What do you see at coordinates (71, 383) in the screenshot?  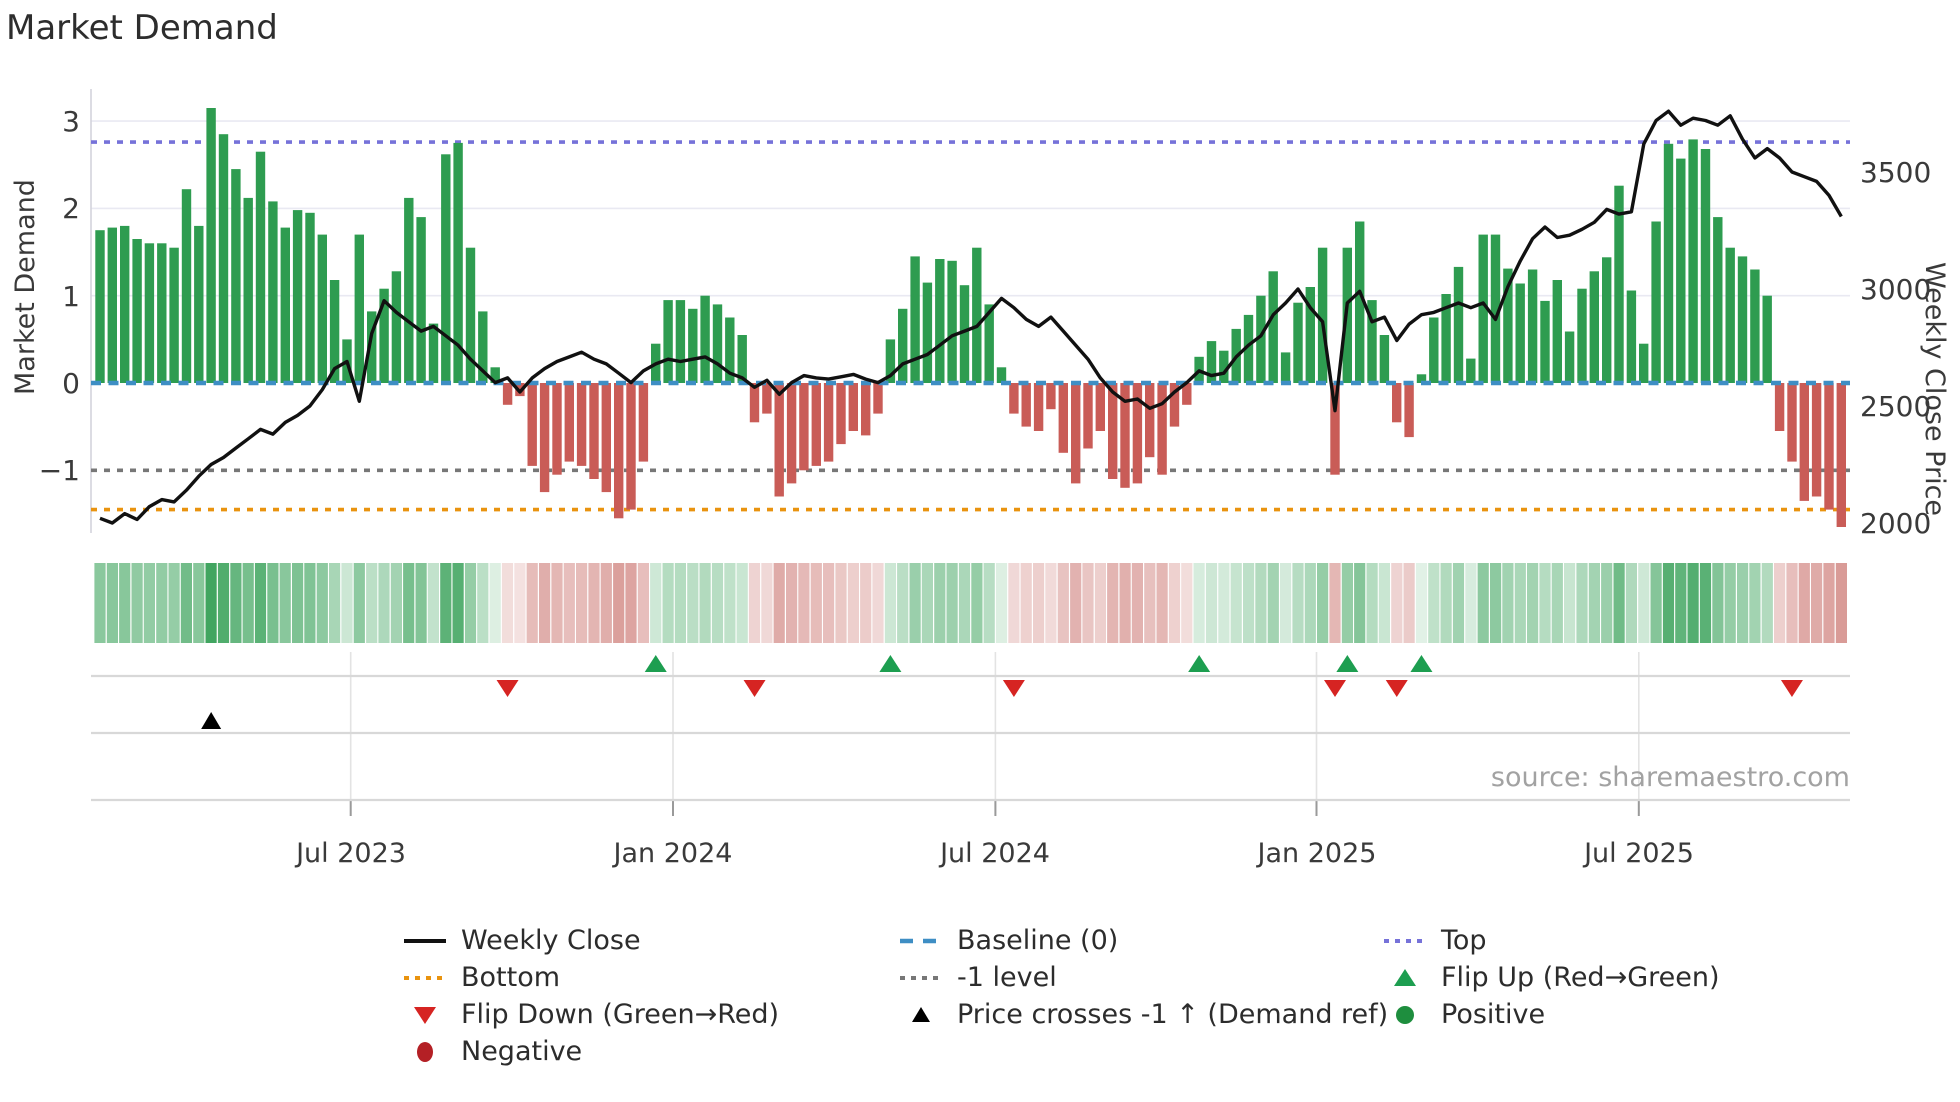 I see `left-axis-tick: 0` at bounding box center [71, 383].